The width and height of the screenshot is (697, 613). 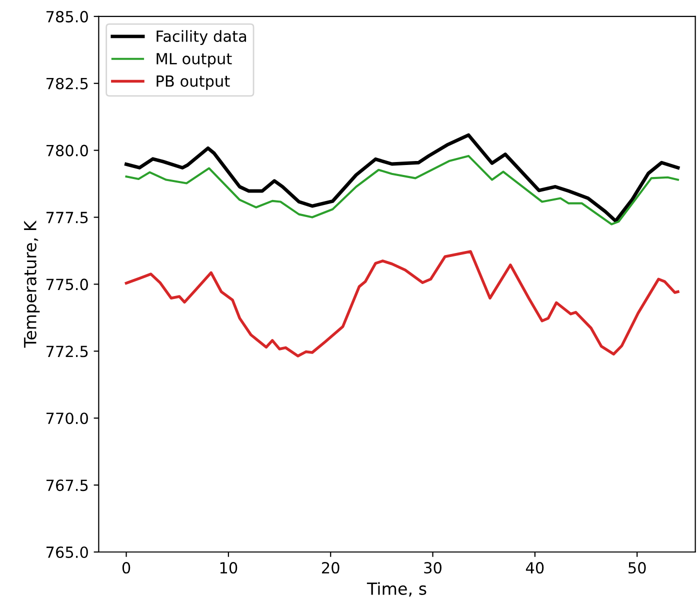 I want to click on legend-label: Facility data, so click(x=201, y=37).